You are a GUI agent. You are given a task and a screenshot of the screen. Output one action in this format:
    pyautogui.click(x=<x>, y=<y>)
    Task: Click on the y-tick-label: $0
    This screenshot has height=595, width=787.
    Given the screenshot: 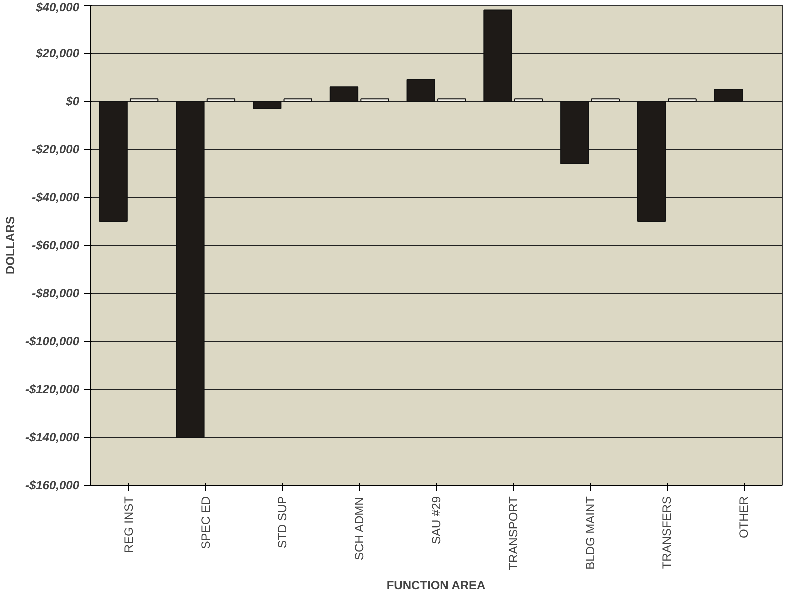 What is the action you would take?
    pyautogui.click(x=72, y=101)
    